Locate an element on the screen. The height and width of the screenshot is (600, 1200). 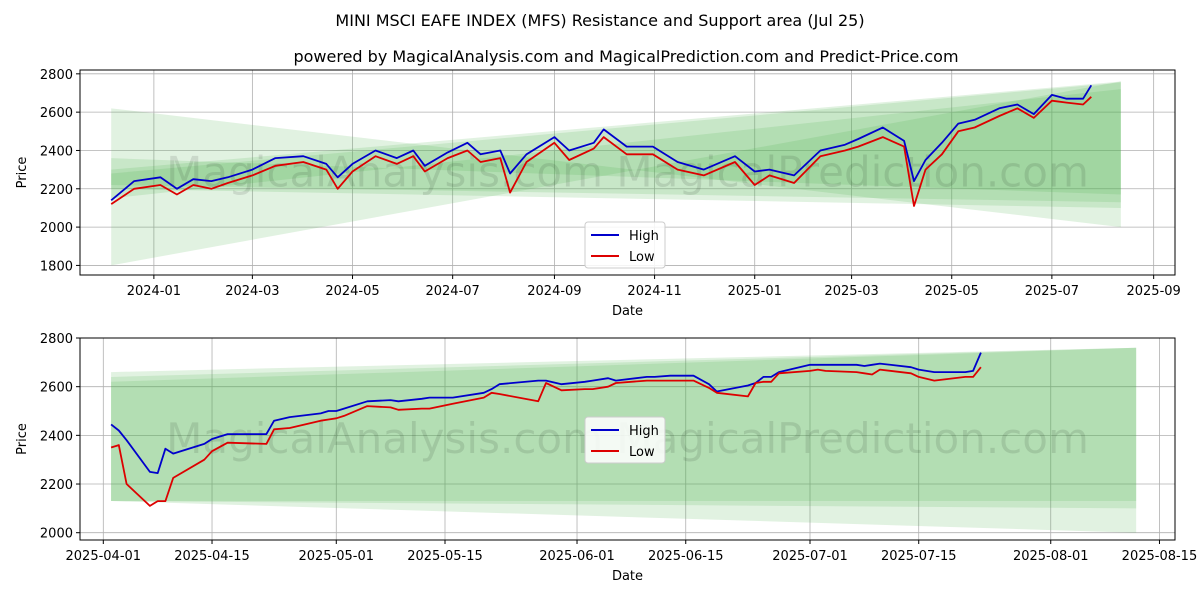
x-tick-label: 2025-06-15 is located at coordinates (686, 556).